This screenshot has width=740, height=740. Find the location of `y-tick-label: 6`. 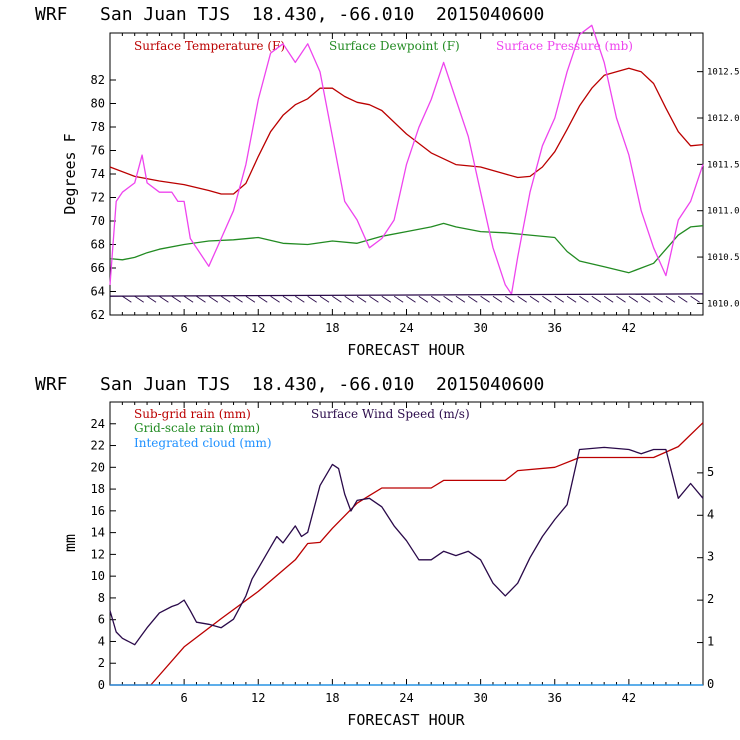

y-tick-label: 6 is located at coordinates (101, 620).